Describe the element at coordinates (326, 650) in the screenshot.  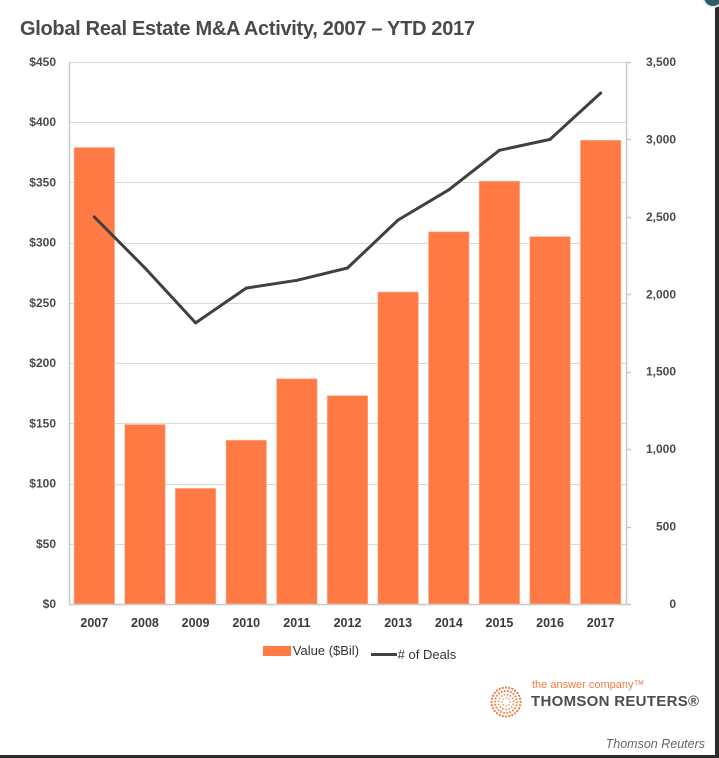
I see `legend-label-value: Value ($Bil)` at that location.